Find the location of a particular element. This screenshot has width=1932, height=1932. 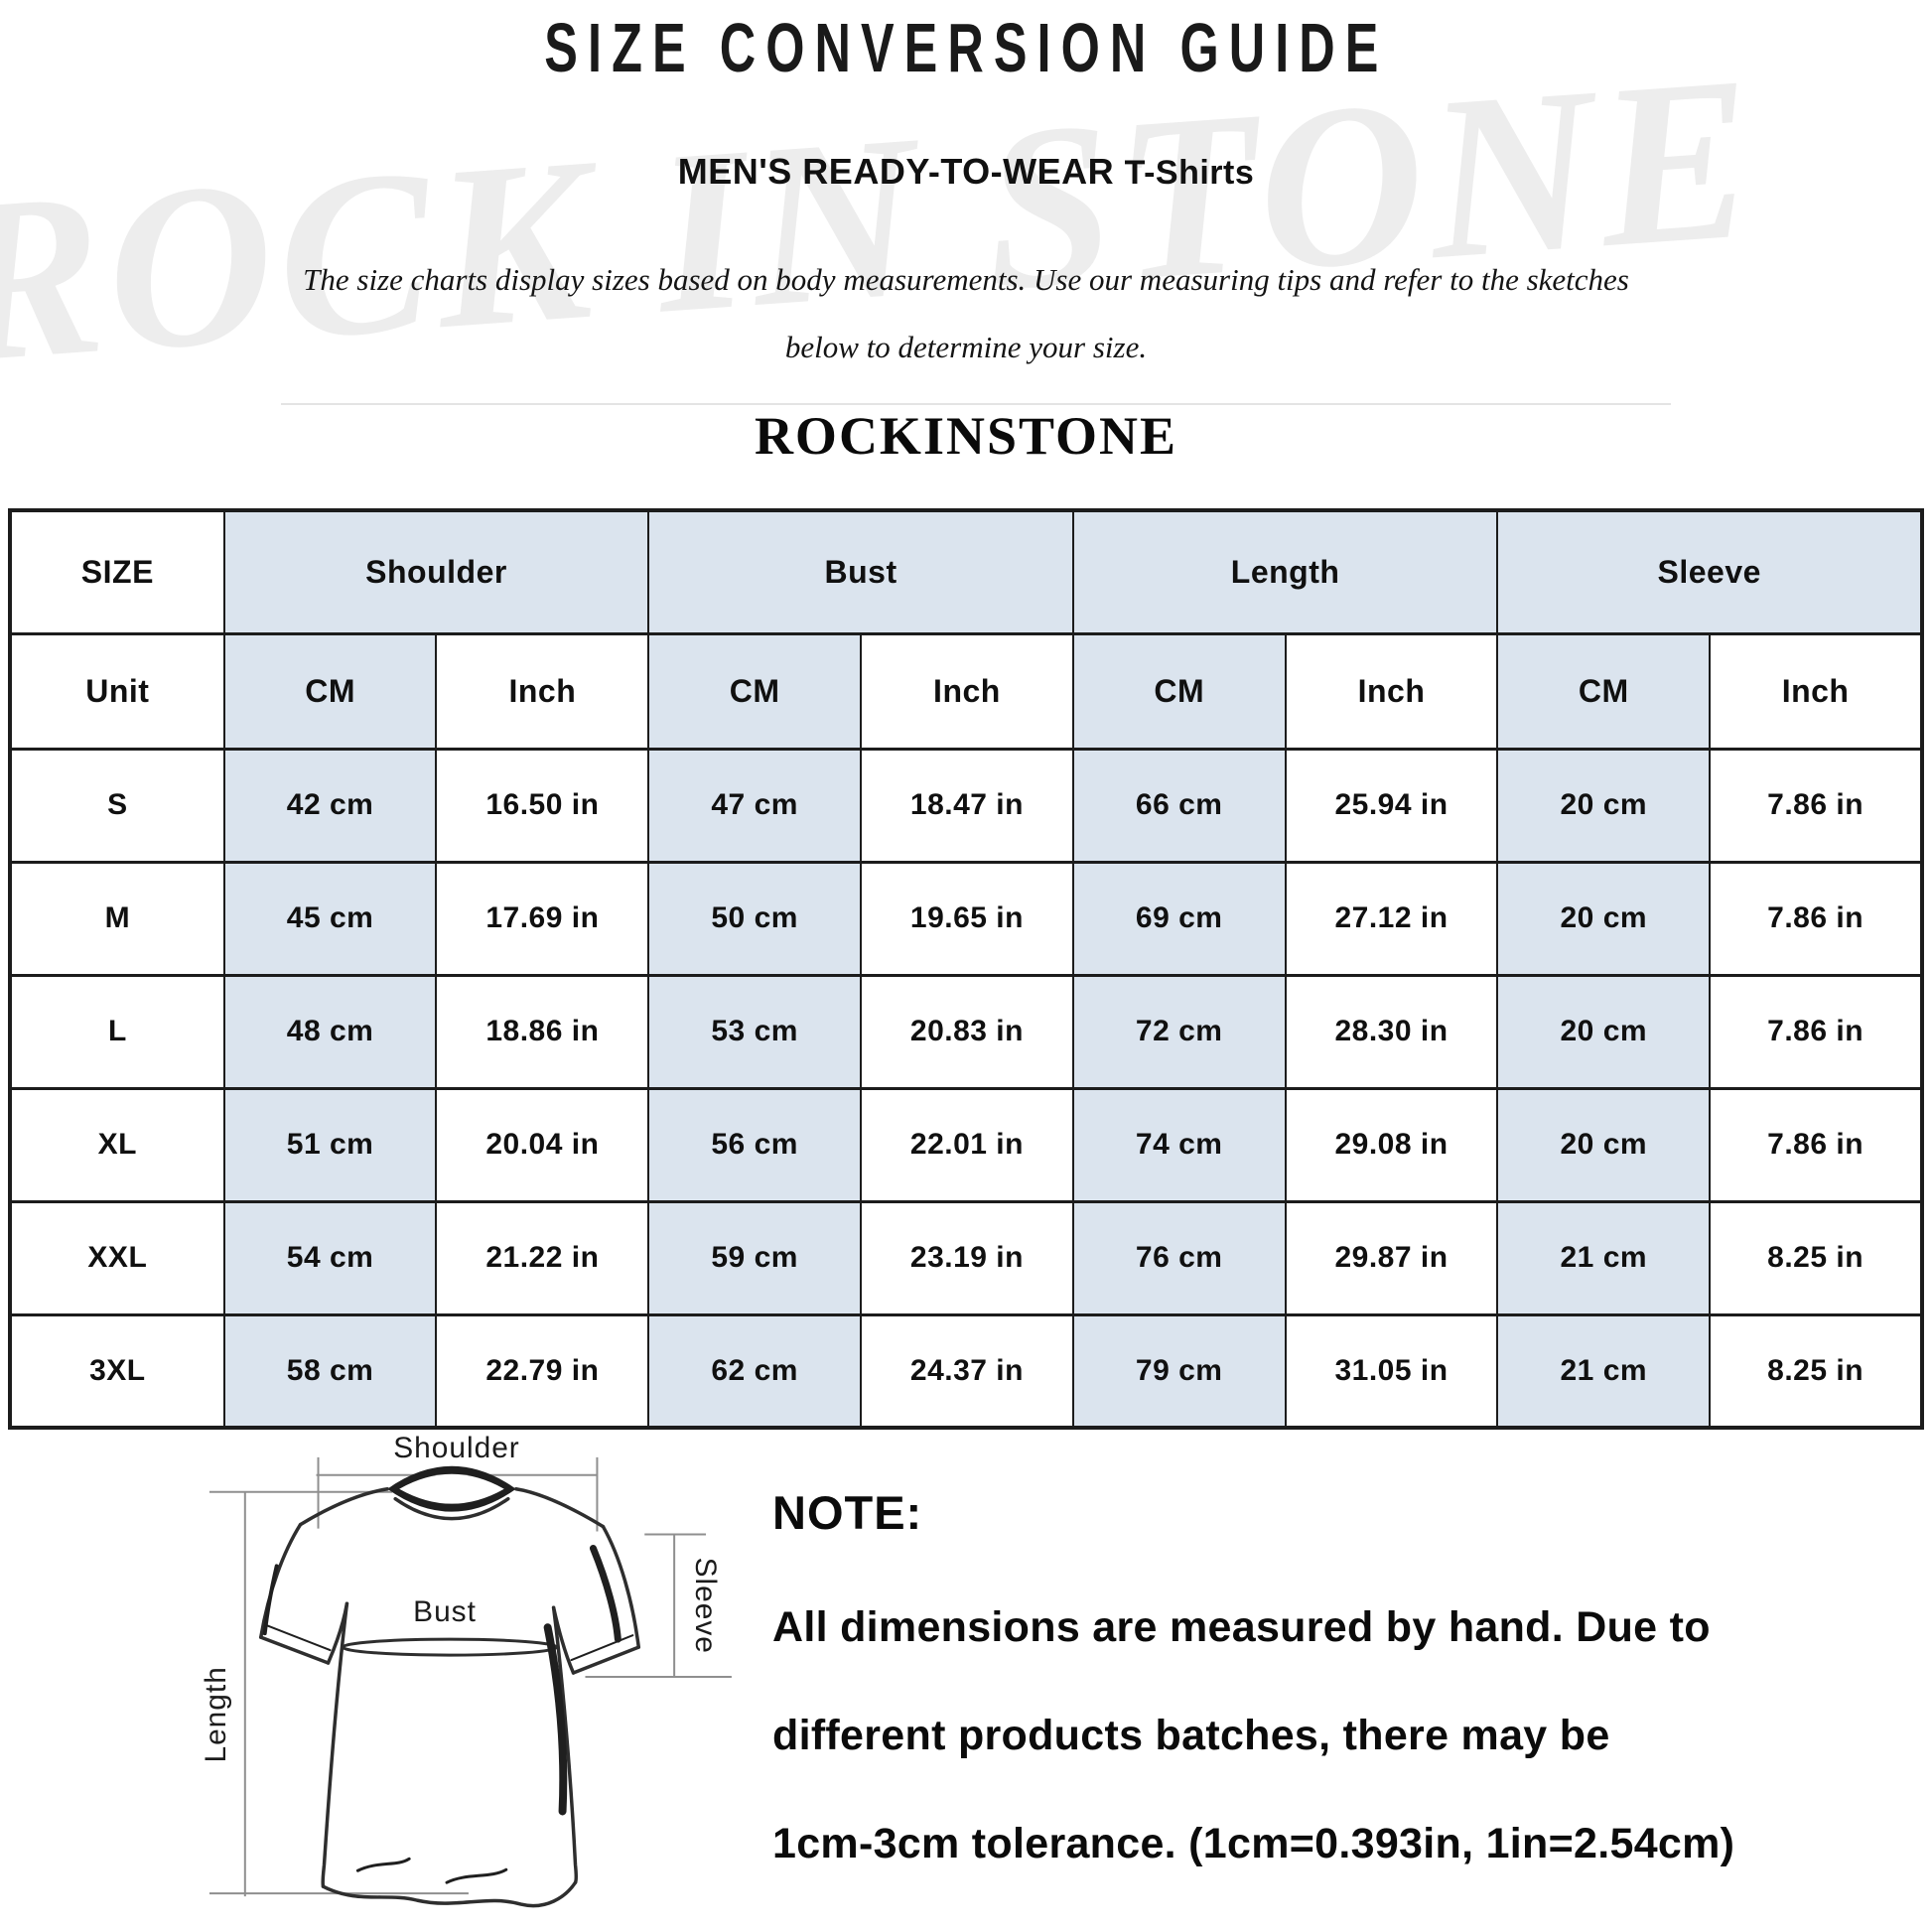

table-cell: 19.65 in is located at coordinates (967, 918).